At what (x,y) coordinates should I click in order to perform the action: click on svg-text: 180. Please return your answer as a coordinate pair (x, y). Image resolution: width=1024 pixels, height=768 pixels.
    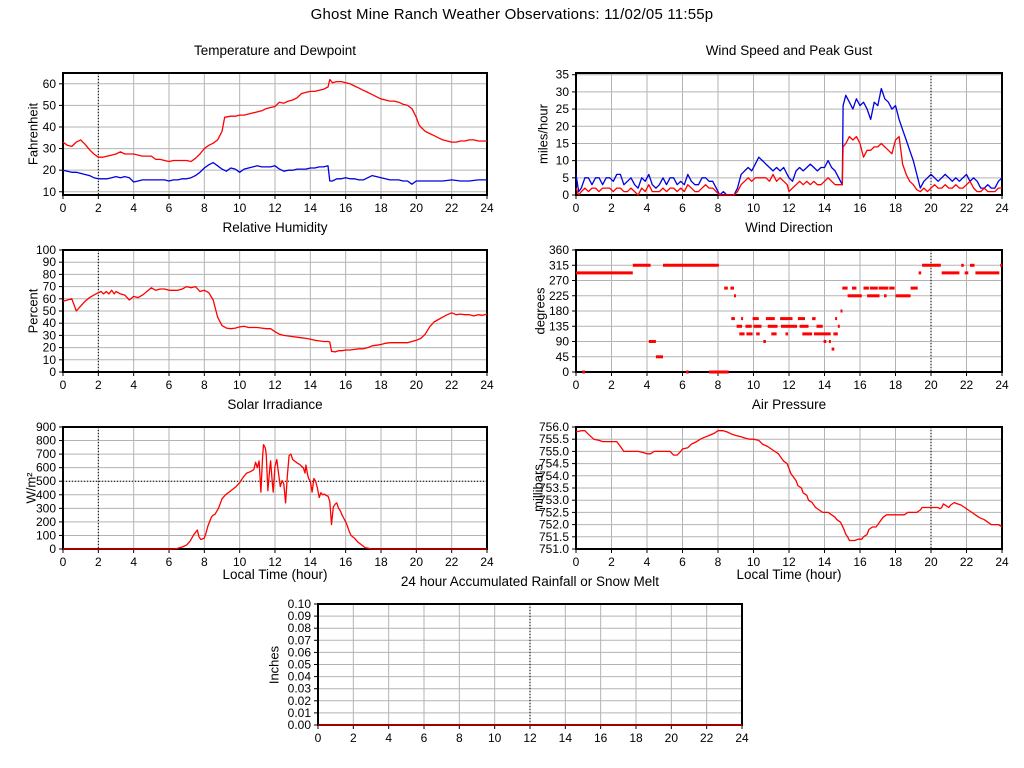
    Looking at the image, I should click on (559, 311).